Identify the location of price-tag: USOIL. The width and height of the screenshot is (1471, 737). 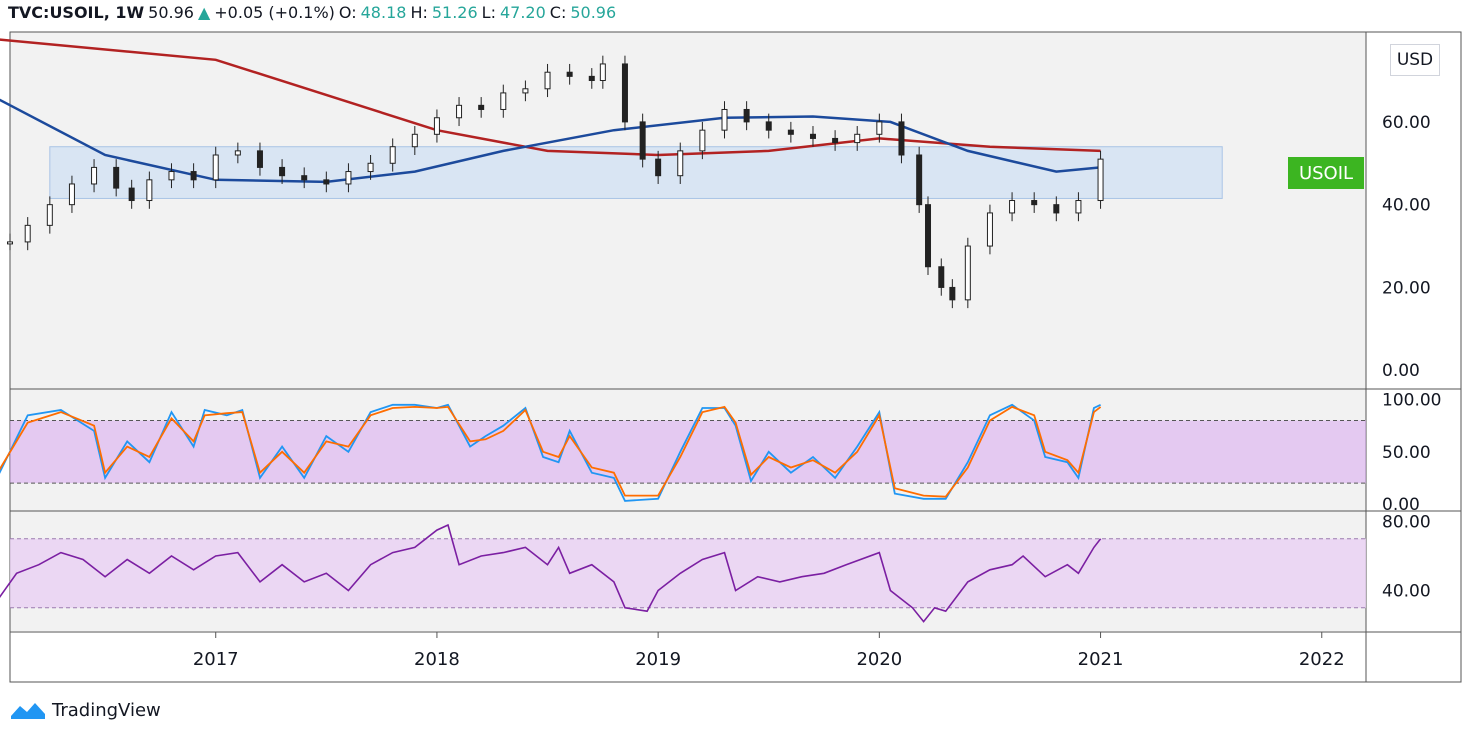
(1326, 173).